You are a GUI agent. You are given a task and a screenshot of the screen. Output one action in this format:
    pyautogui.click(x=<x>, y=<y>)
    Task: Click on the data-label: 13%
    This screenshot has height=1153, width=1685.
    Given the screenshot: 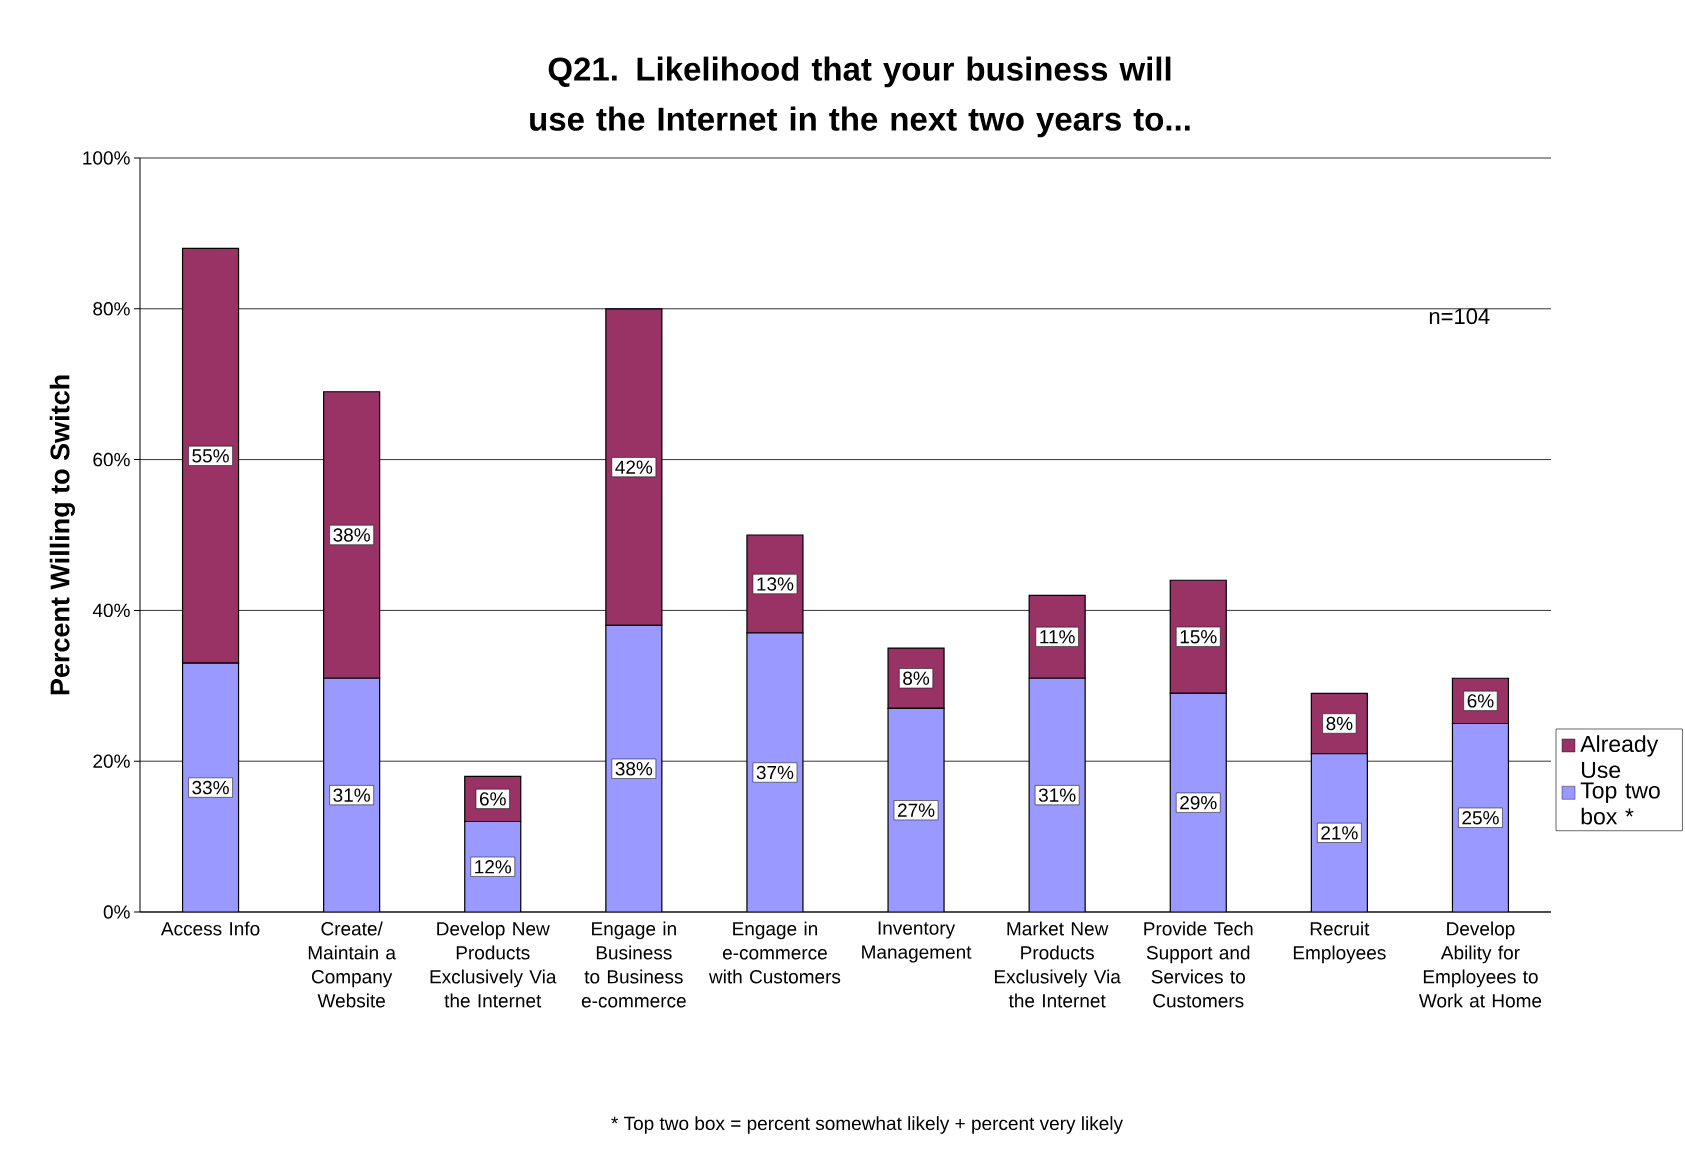 What is the action you would take?
    pyautogui.click(x=775, y=584)
    